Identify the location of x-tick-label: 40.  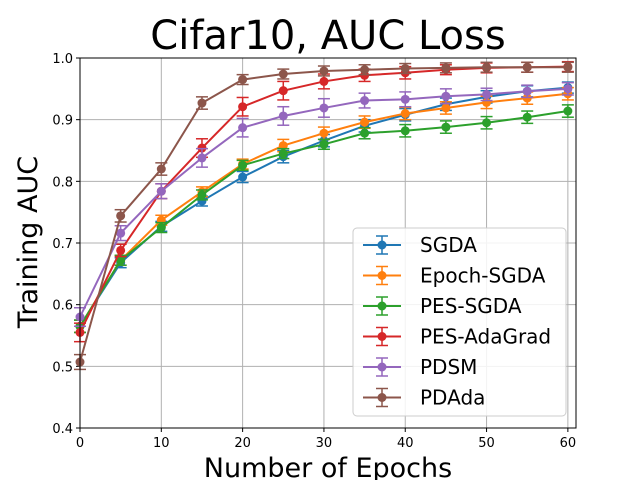
(405, 443).